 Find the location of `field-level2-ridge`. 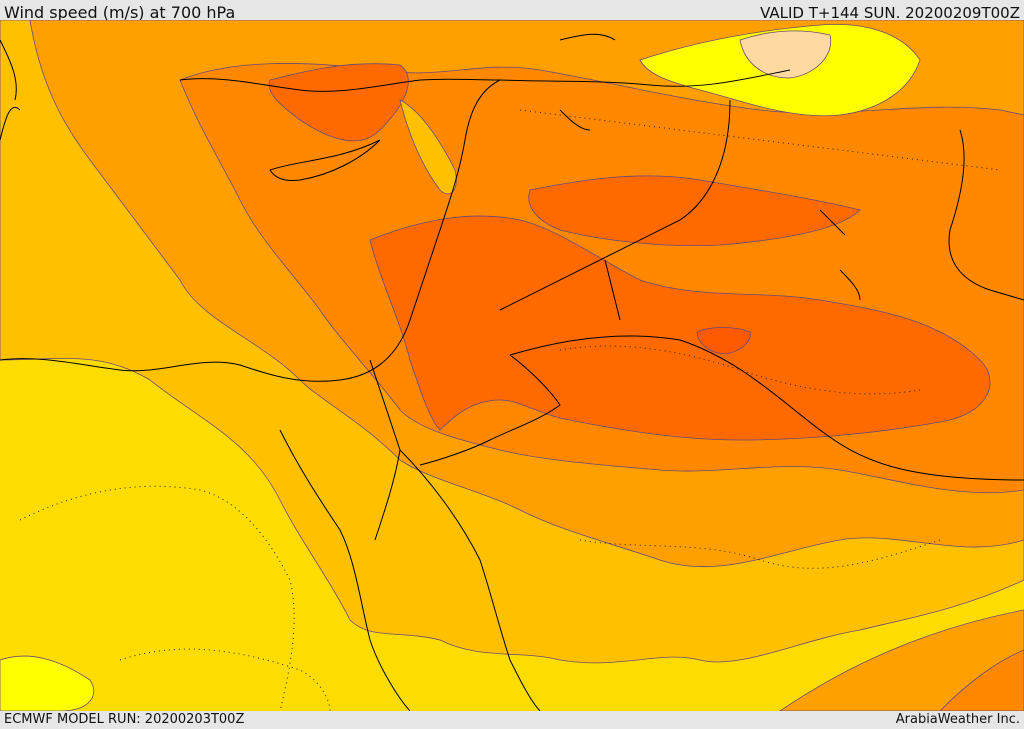

field-level2-ridge is located at coordinates (428, 147).